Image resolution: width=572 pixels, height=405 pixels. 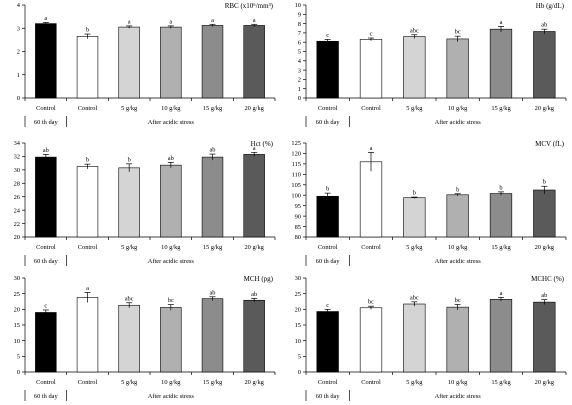 What do you see at coordinates (298, 206) in the screenshot?
I see `y-tick-label: 95` at bounding box center [298, 206].